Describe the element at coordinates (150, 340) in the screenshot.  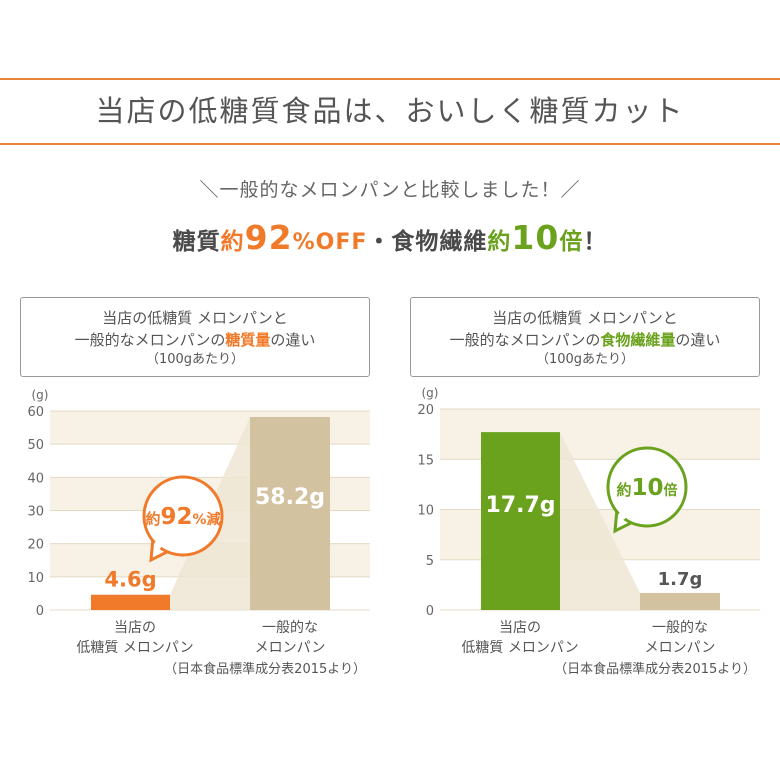
I see `panel-left-line2-pre: 一般的なメロンパンの` at that location.